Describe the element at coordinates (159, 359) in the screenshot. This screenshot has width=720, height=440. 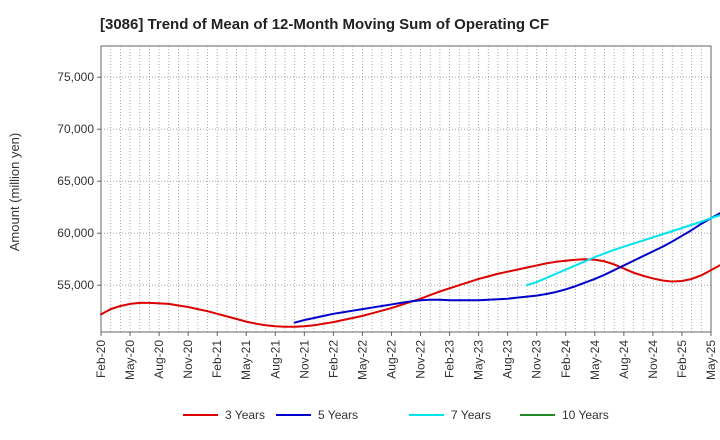
I see `x-tick-label: Aug-20` at that location.